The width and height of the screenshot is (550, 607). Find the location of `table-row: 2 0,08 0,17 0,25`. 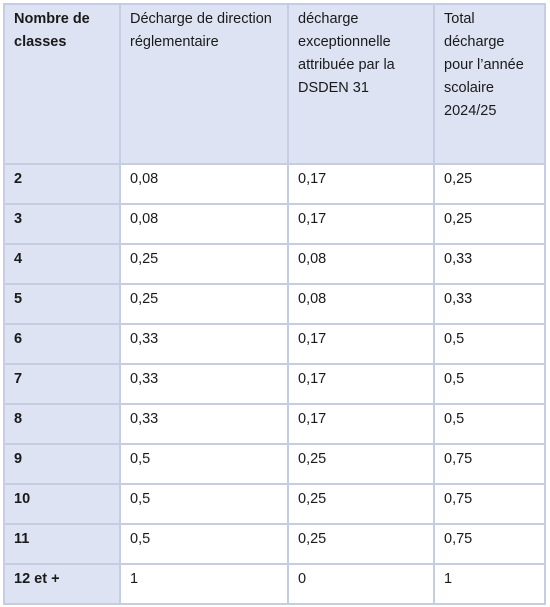

table-row: 2 0,08 0,17 0,25 is located at coordinates (274, 184).